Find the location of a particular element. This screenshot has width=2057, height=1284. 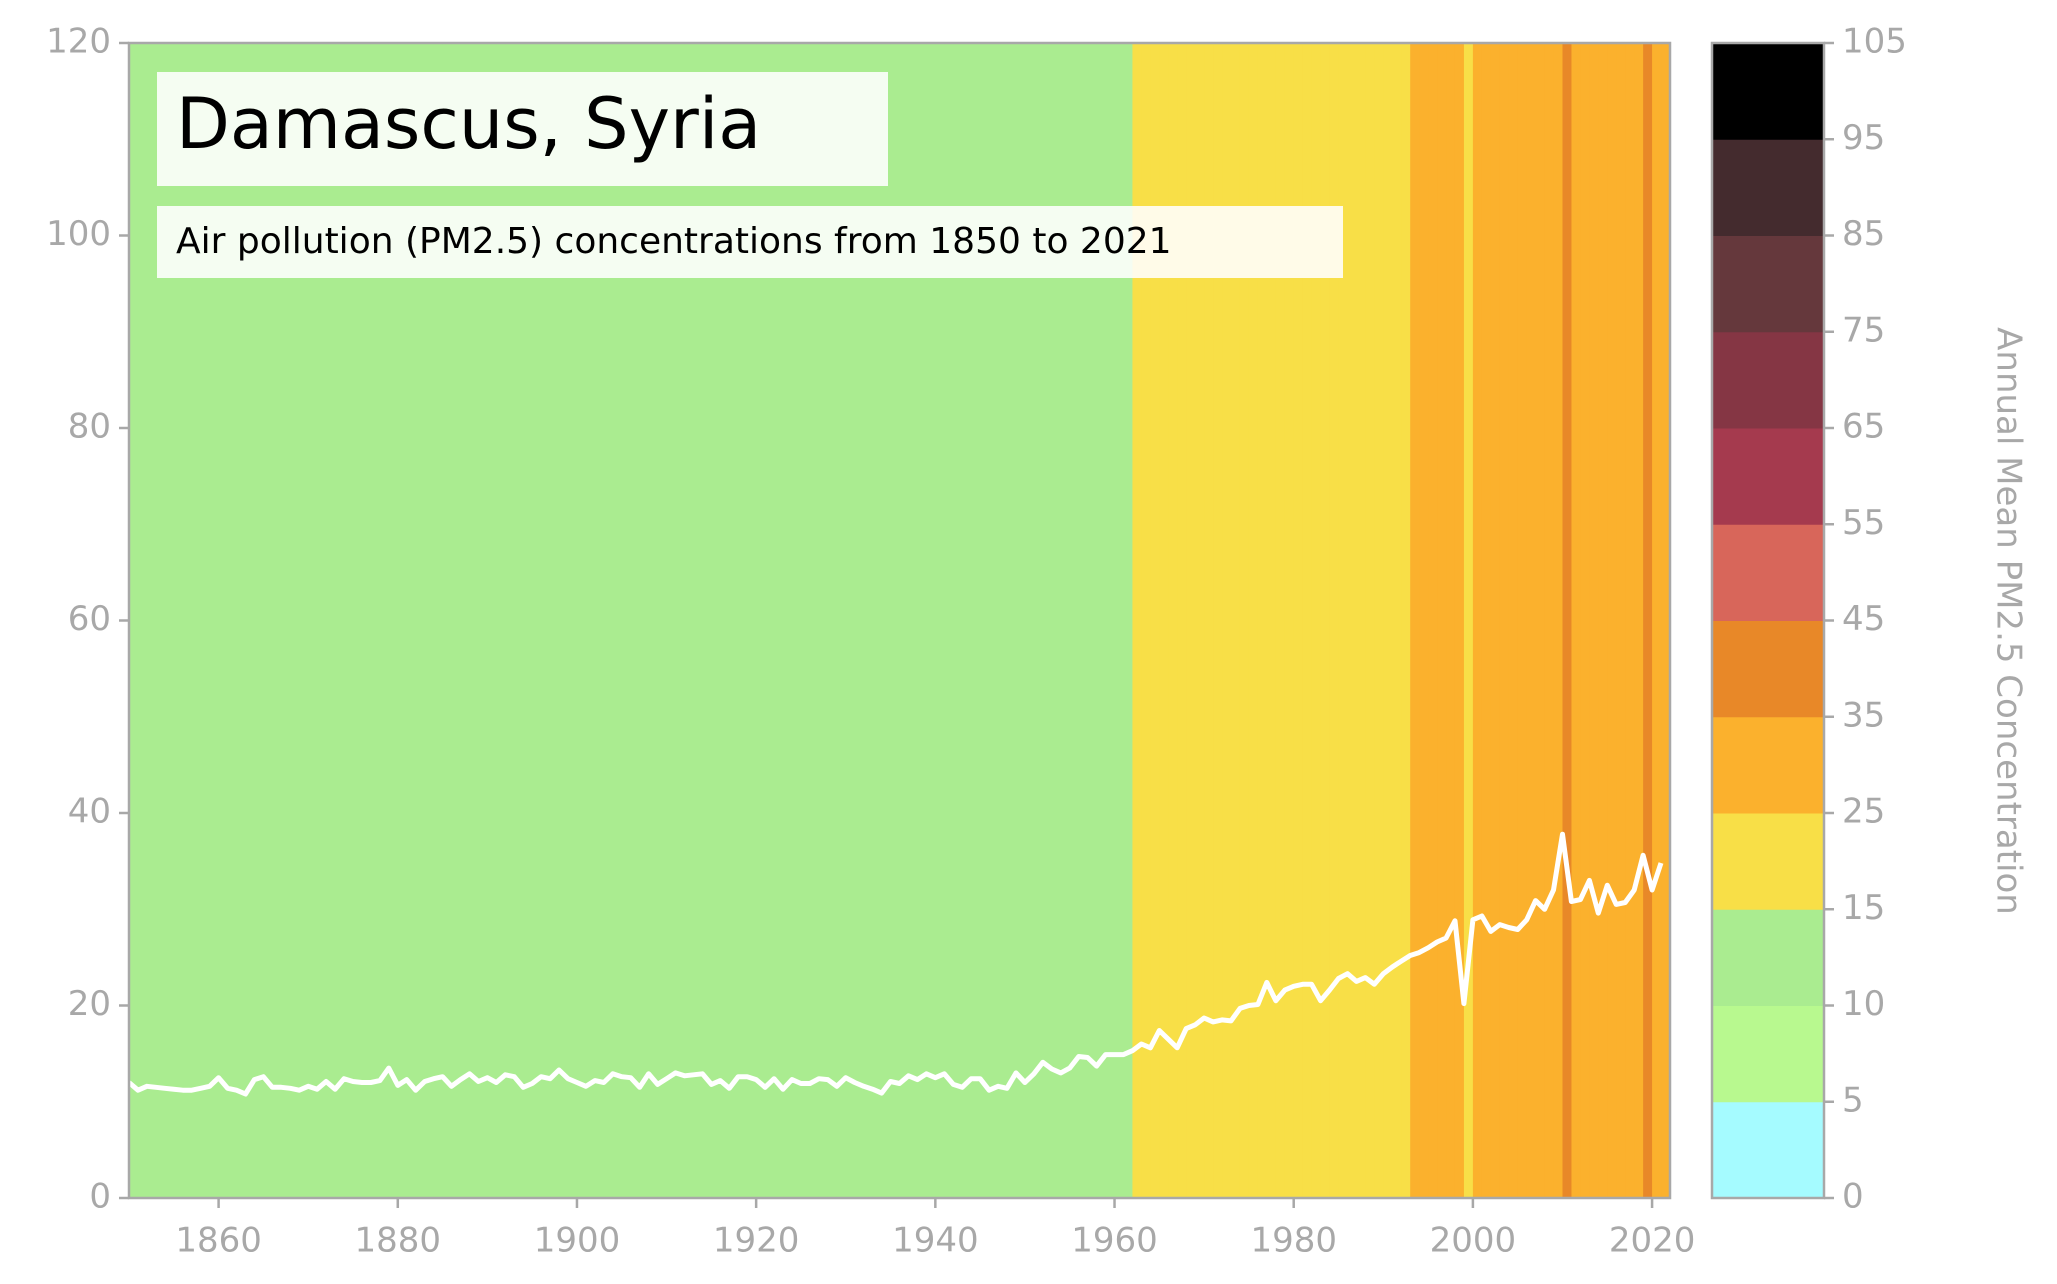

colorbar-tick-label: 5 is located at coordinates (1853, 1100).